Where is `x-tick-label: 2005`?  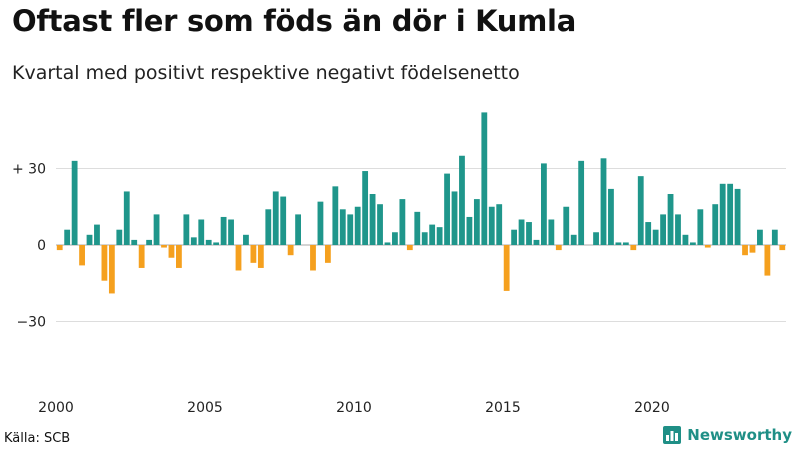
x-tick-label: 2005 is located at coordinates (205, 408).